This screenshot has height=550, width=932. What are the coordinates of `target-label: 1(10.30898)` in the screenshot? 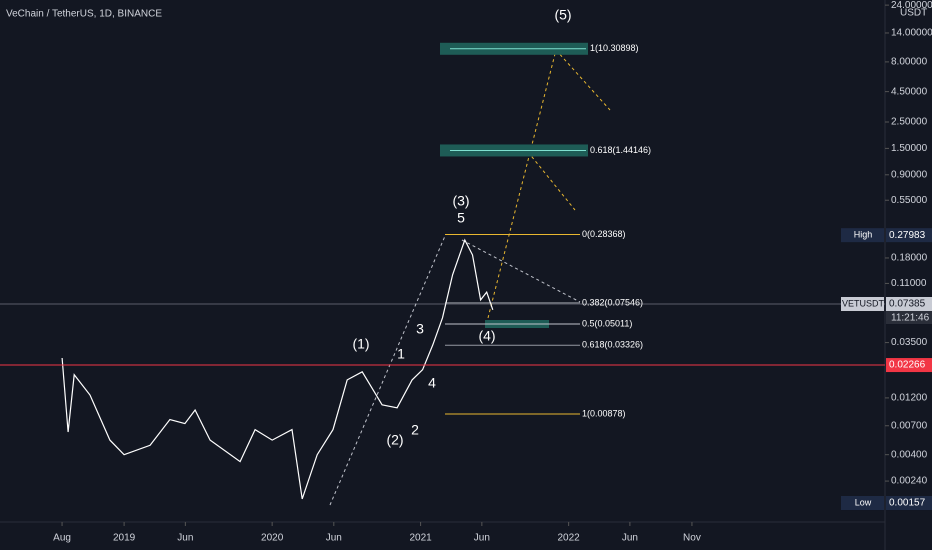 It's located at (614, 48).